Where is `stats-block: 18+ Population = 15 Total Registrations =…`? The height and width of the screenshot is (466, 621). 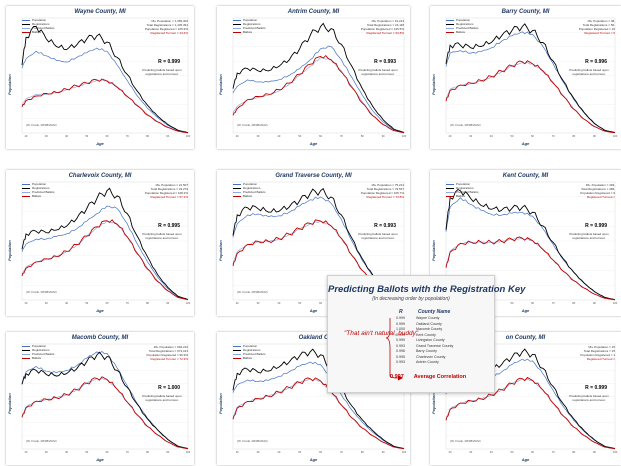
stats-block: 18+ Population = 15 Total Registrations =… is located at coordinates (597, 353).